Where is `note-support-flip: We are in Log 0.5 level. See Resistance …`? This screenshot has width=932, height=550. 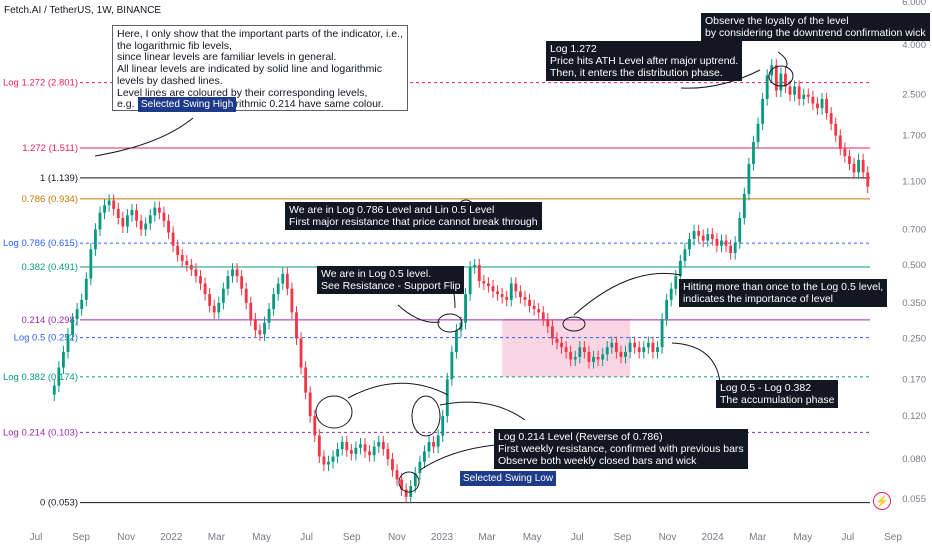 note-support-flip: We are in Log 0.5 level. See Resistance … is located at coordinates (391, 280).